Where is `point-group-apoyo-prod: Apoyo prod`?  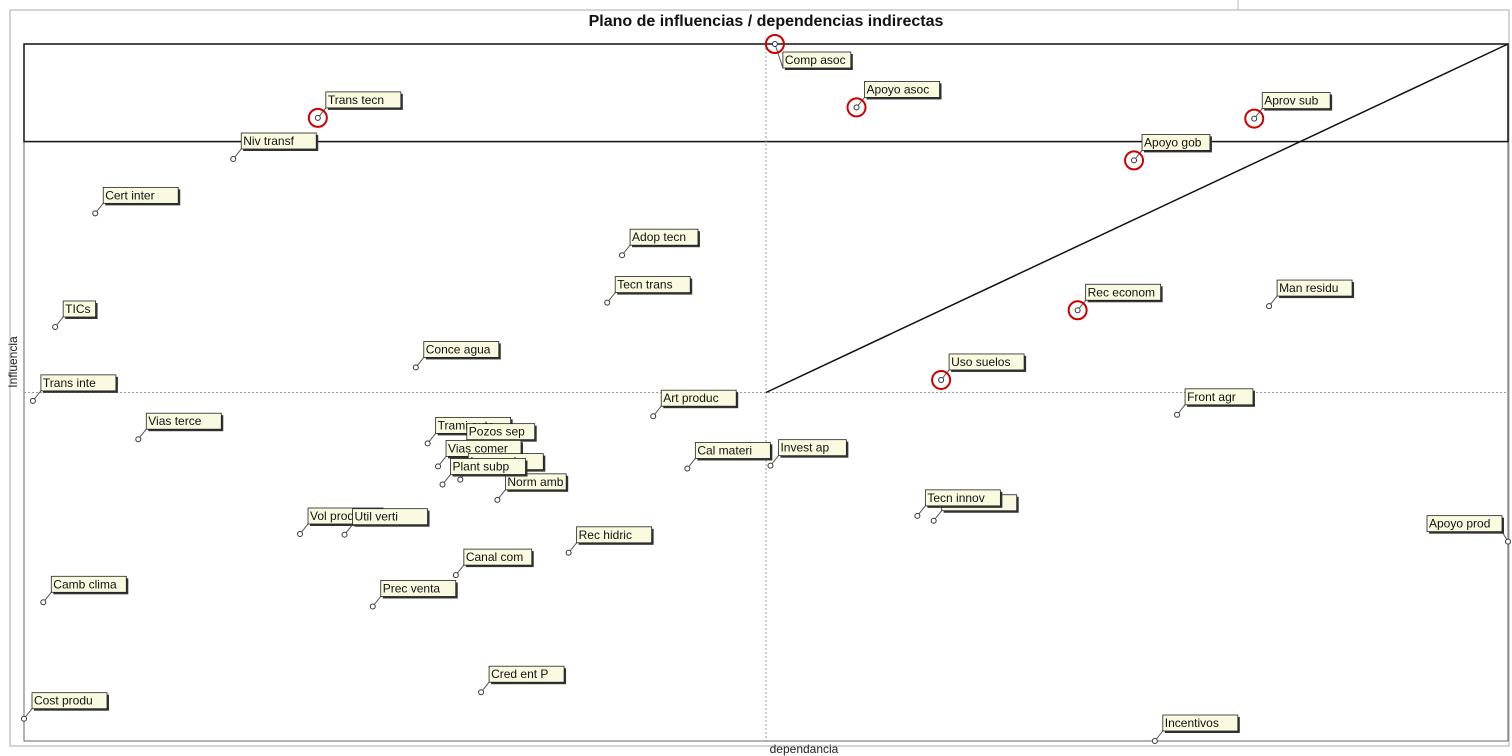 point-group-apoyo-prod: Apoyo prod is located at coordinates (1468, 530).